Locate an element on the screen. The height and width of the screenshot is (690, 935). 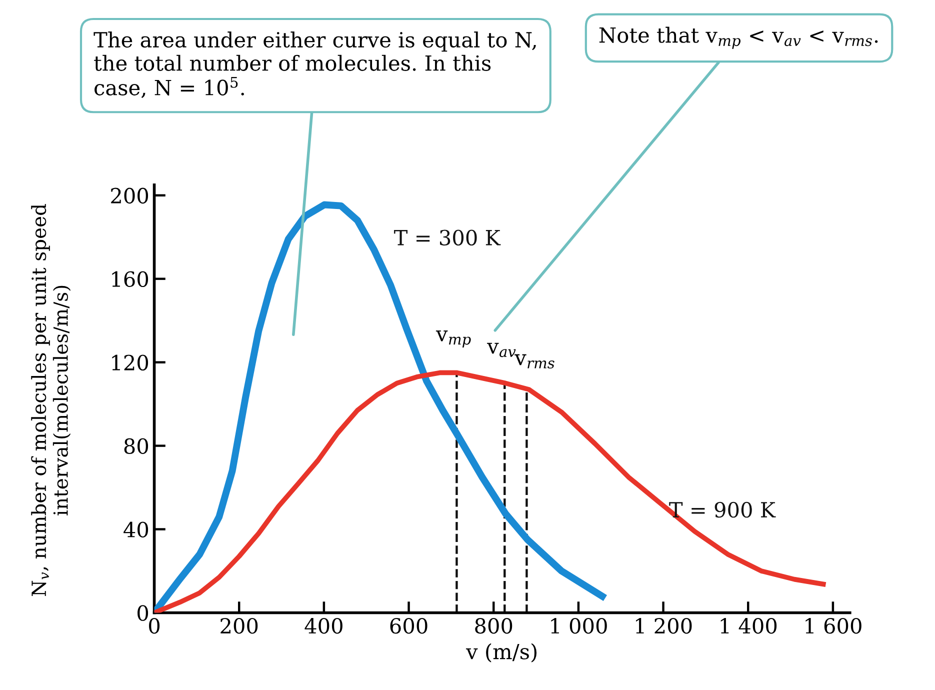
y-tick-label: 80 is located at coordinates (136, 446).